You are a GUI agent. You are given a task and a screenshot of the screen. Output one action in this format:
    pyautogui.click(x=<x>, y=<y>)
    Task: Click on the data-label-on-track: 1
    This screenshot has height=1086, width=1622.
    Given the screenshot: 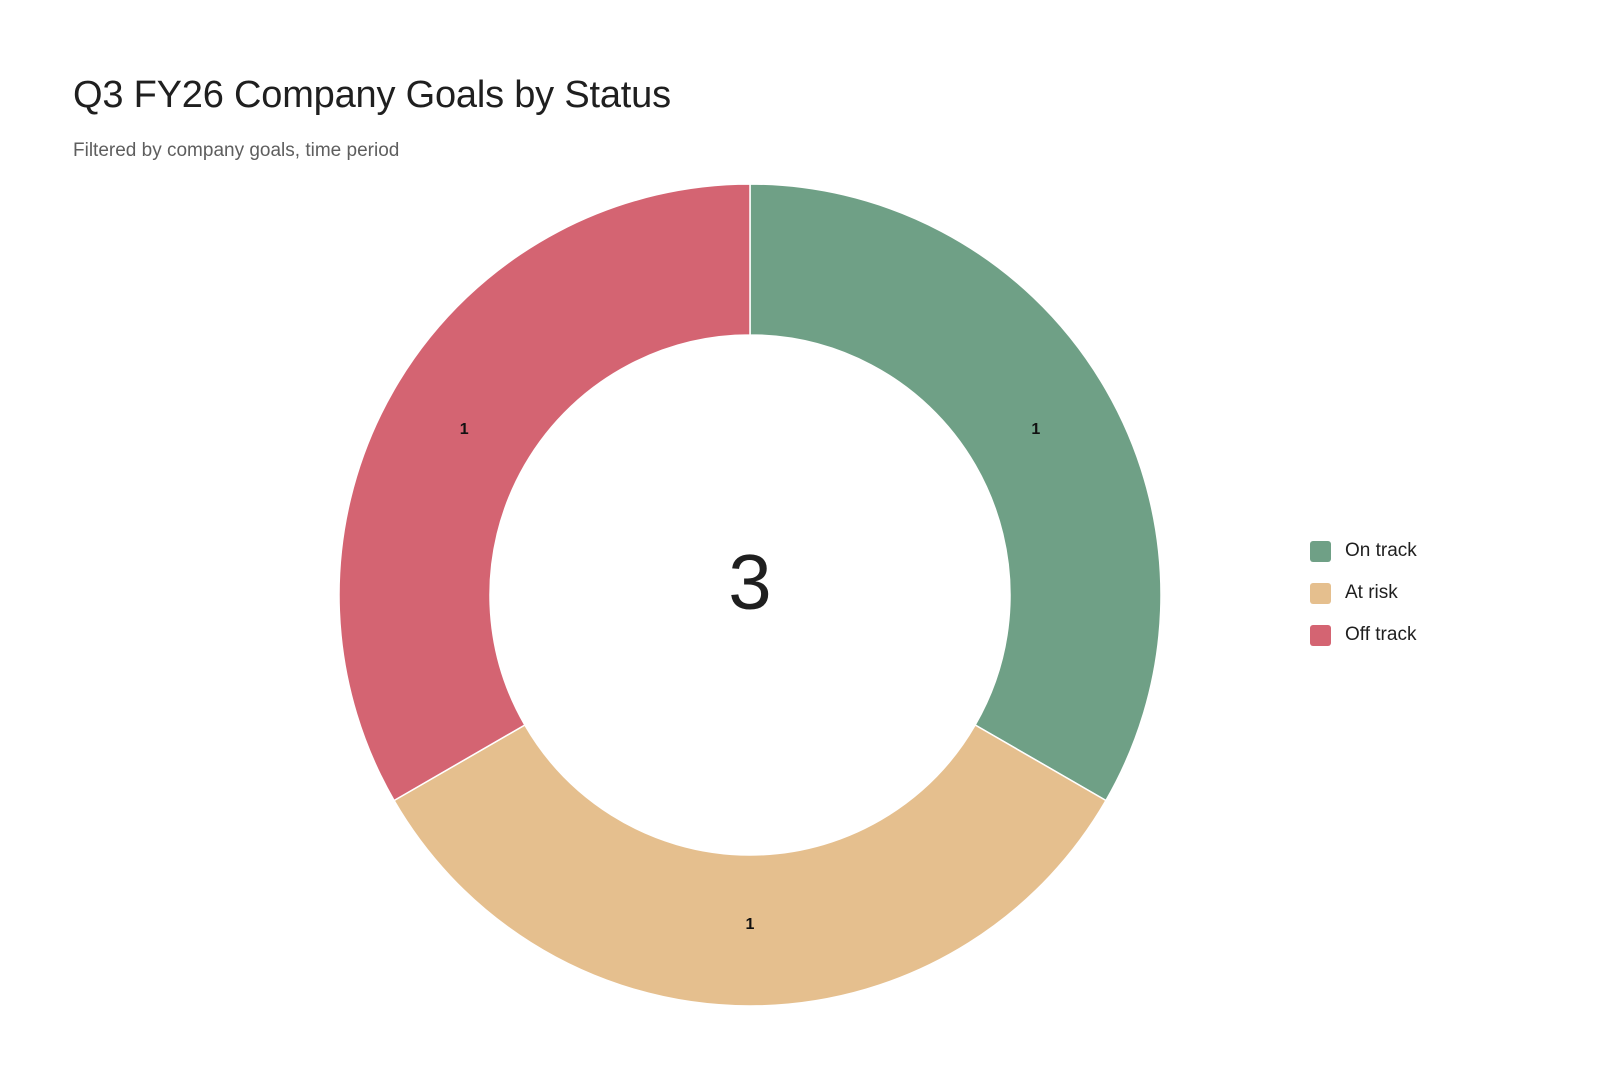 What is the action you would take?
    pyautogui.click(x=1035, y=429)
    